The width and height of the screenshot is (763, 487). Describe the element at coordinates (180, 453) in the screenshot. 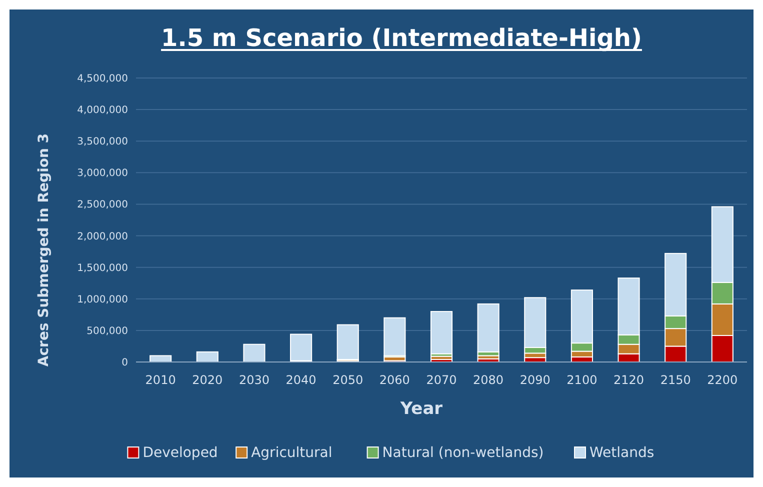

I see `legend-label: Developed` at that location.